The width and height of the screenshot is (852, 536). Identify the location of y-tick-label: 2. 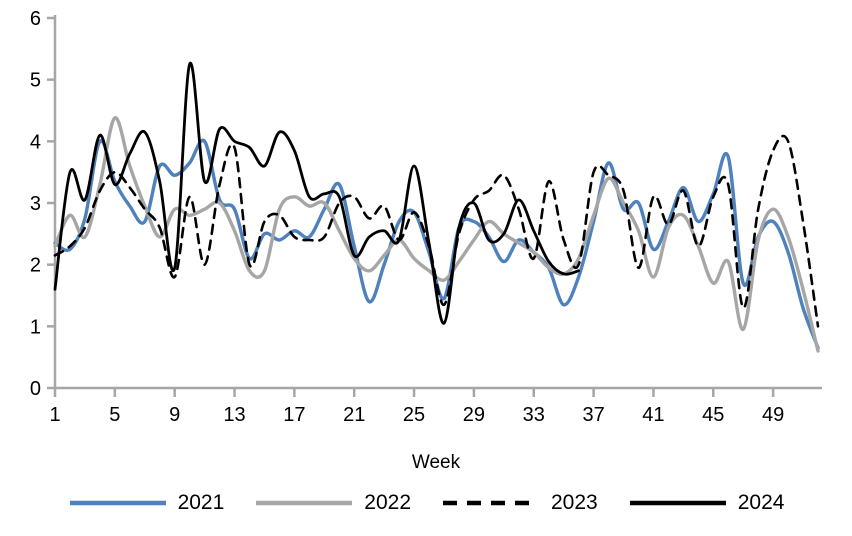
(35, 266).